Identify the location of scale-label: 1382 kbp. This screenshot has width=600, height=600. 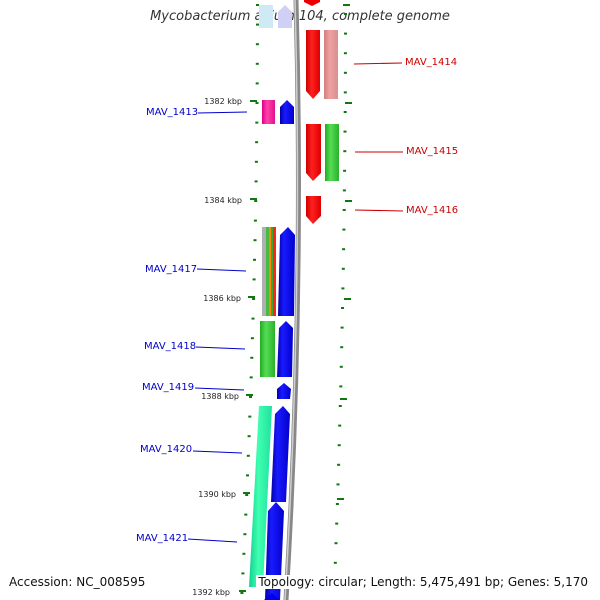
(223, 101).